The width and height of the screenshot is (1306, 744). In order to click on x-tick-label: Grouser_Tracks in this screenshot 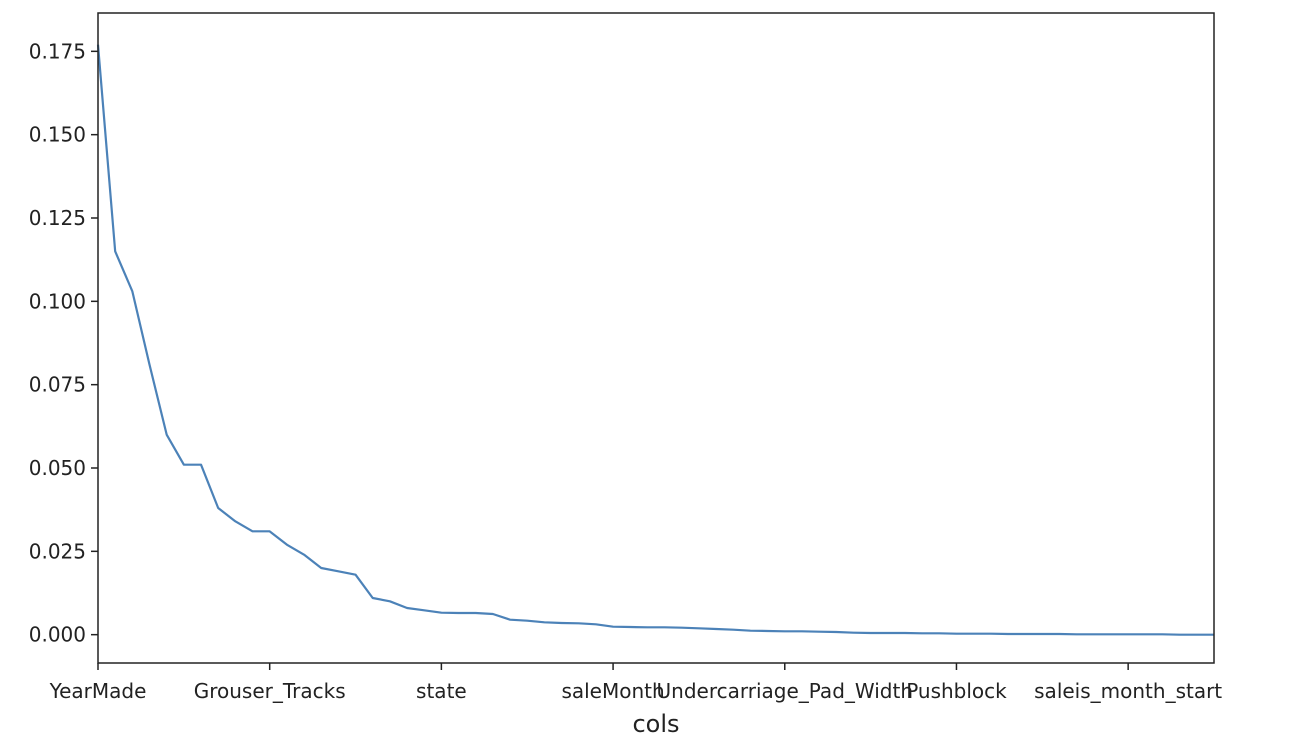, I will do `click(270, 691)`.